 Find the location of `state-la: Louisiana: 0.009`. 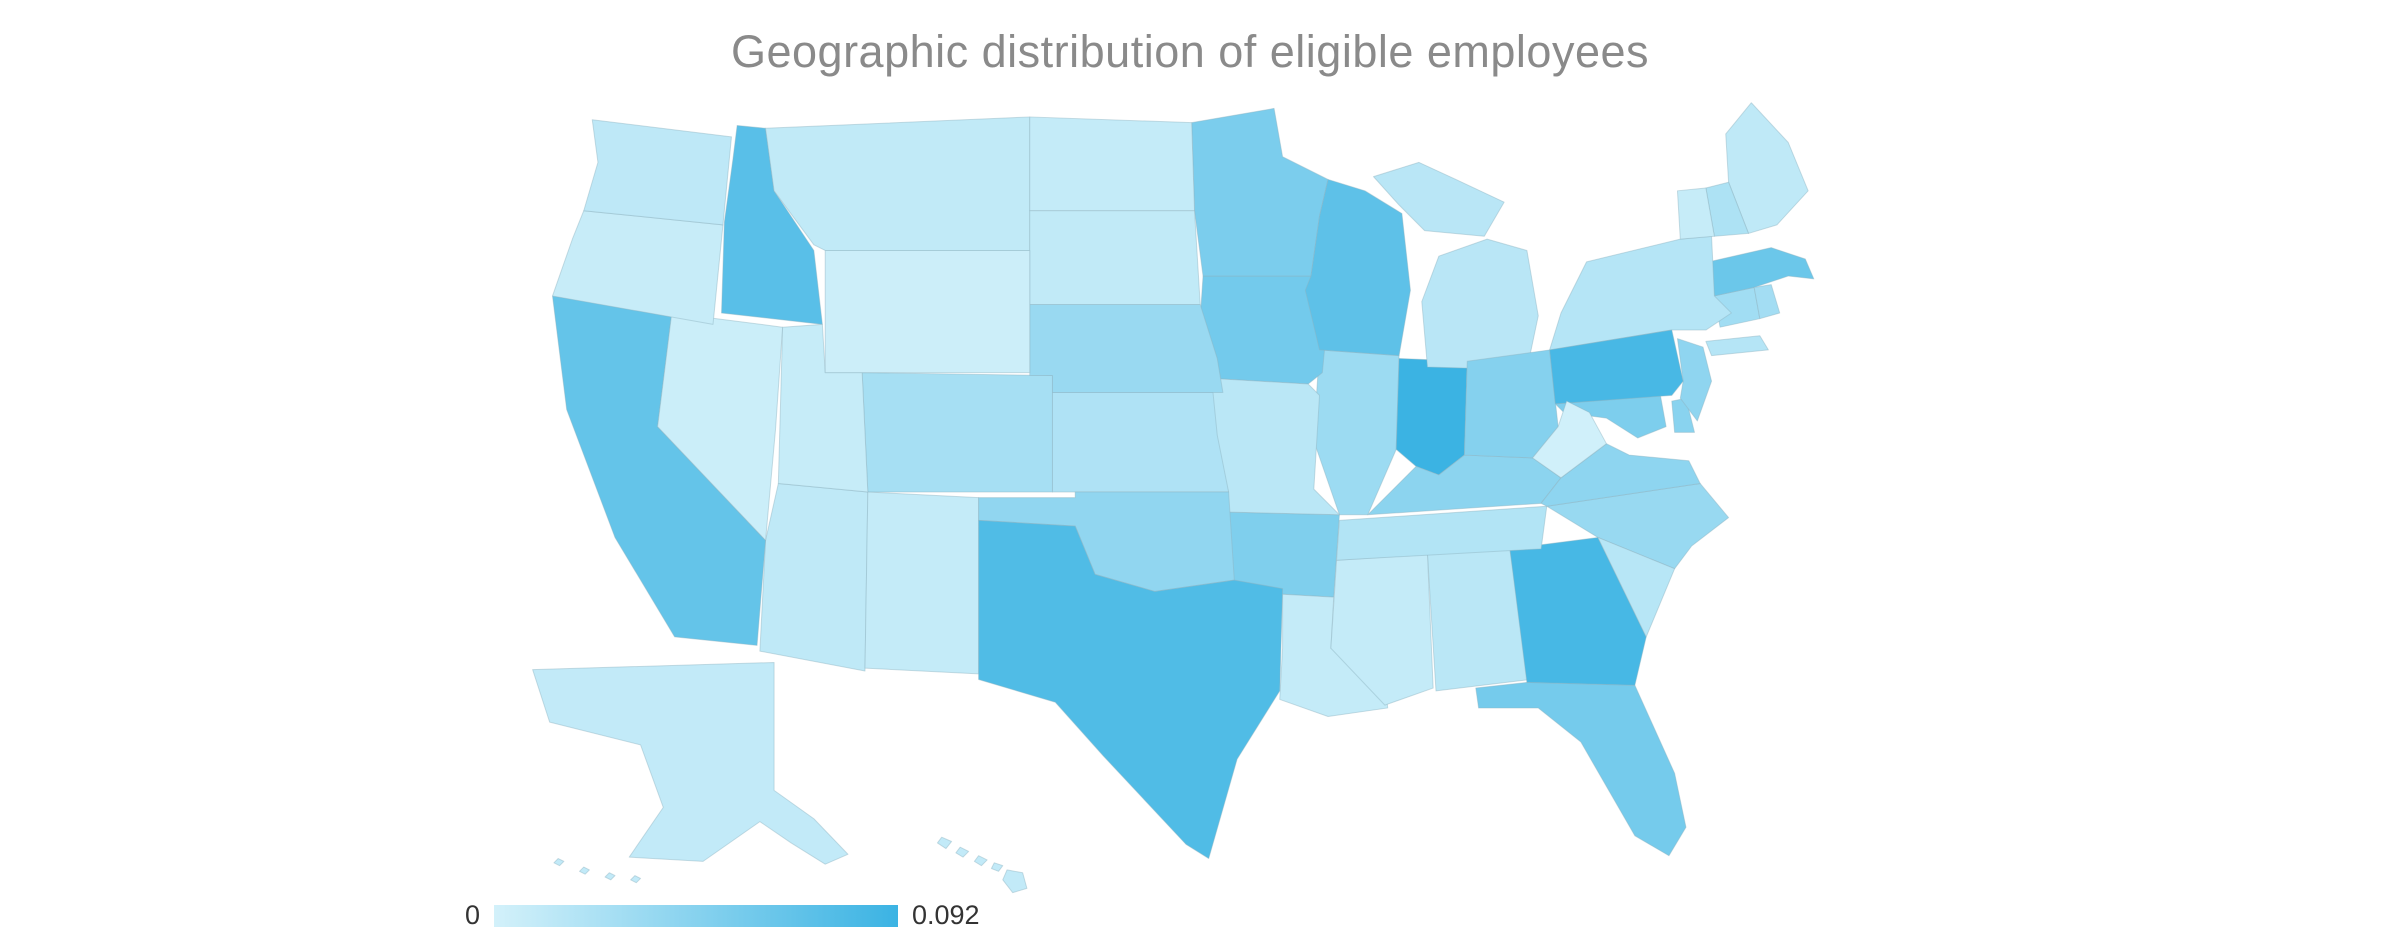

state-la: Louisiana: 0.009 is located at coordinates (1334, 655).